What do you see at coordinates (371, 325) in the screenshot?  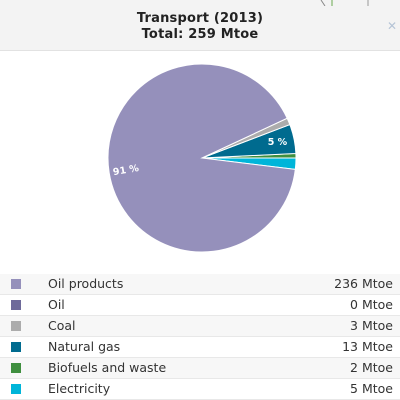 I see `legend-value: 3 Mtoe` at bounding box center [371, 325].